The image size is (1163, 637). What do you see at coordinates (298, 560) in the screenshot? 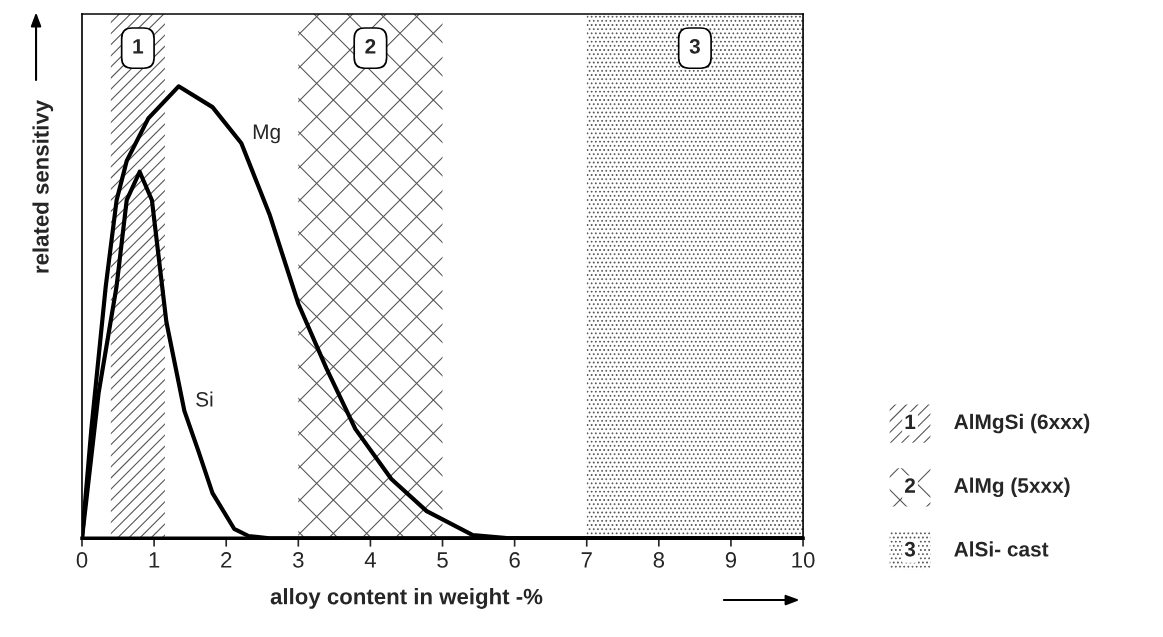
I see `x-tick-label: 3` at bounding box center [298, 560].